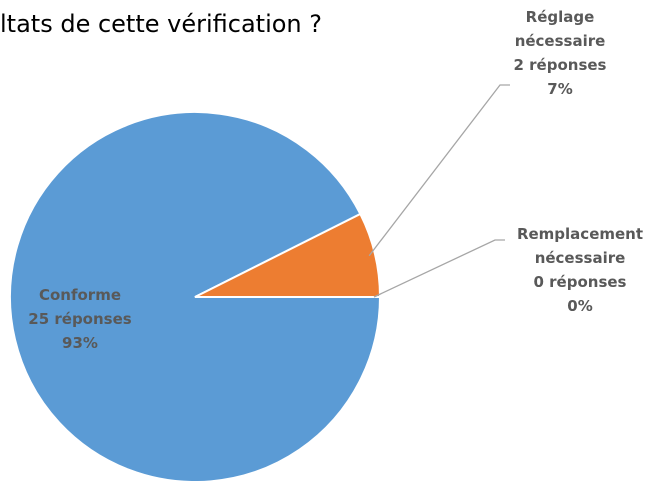 The height and width of the screenshot is (481, 659). What do you see at coordinates (579, 270) in the screenshot?
I see `data-label: Remplacement nécessaire 0 réponses 0%` at bounding box center [579, 270].